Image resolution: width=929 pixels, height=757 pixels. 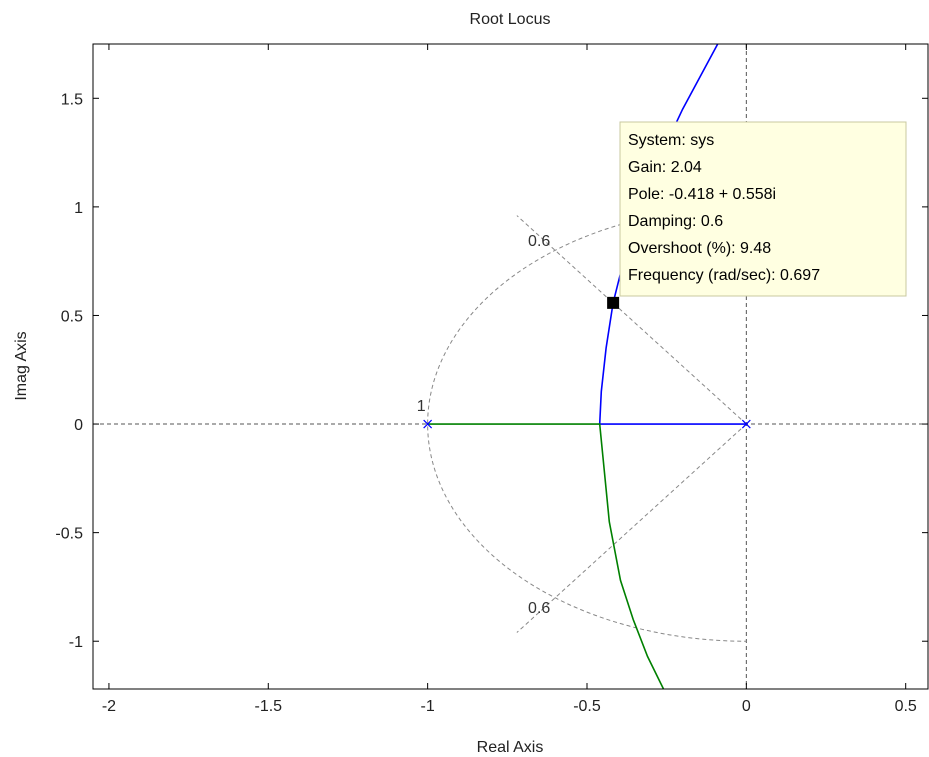 What do you see at coordinates (510, 747) in the screenshot?
I see `x-axis-label: Real Axis` at bounding box center [510, 747].